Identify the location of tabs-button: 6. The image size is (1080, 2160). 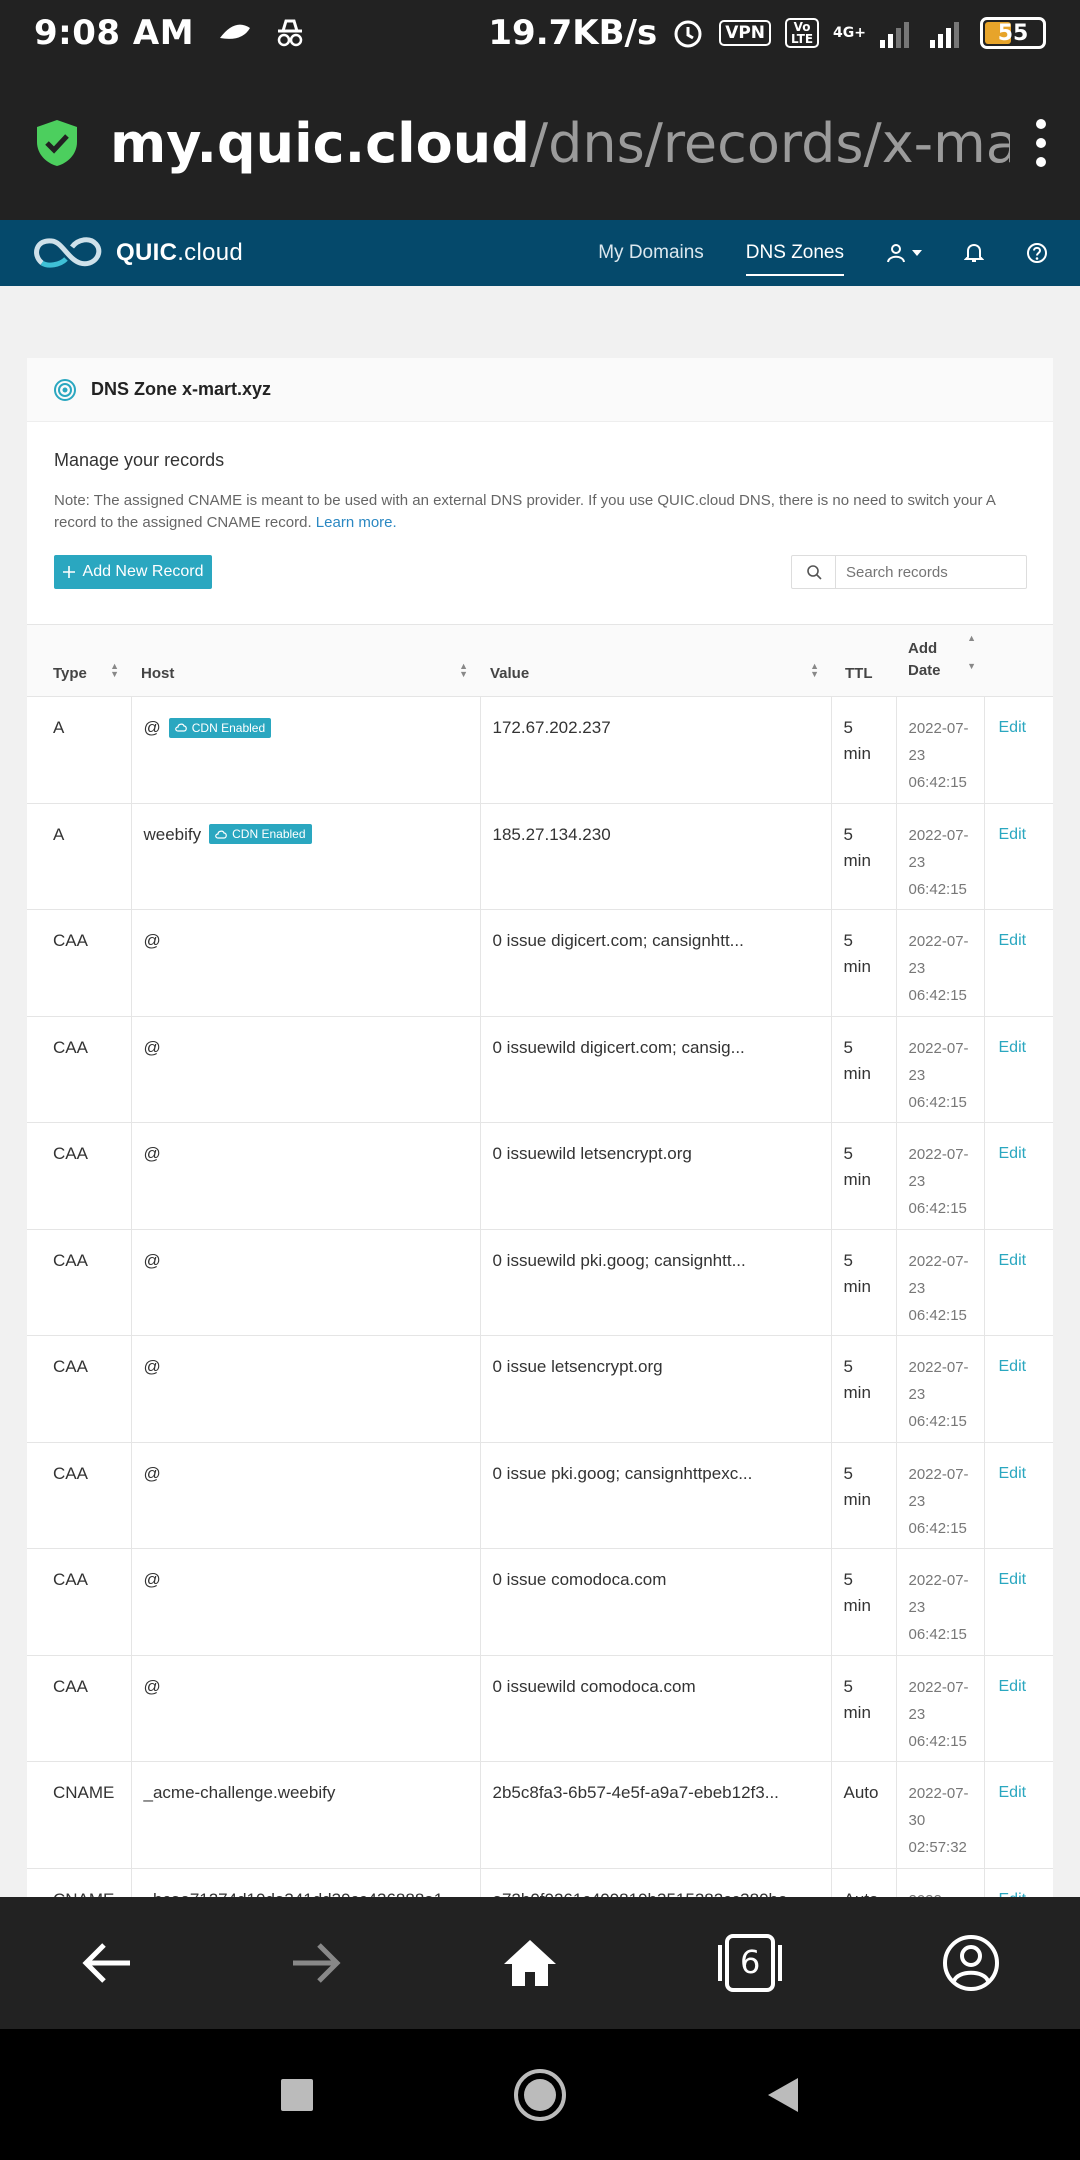
(750, 1963).